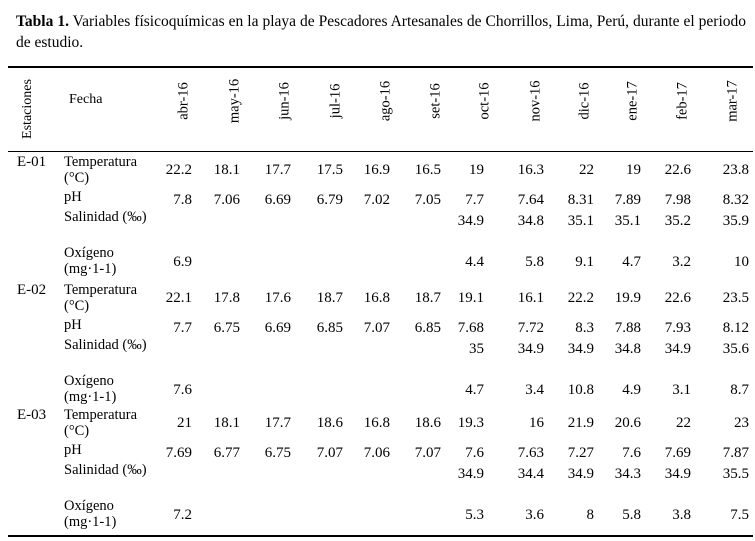 This screenshot has width=755, height=541. Describe the element at coordinates (182, 262) in the screenshot. I see `table-cell: 6.9` at that location.